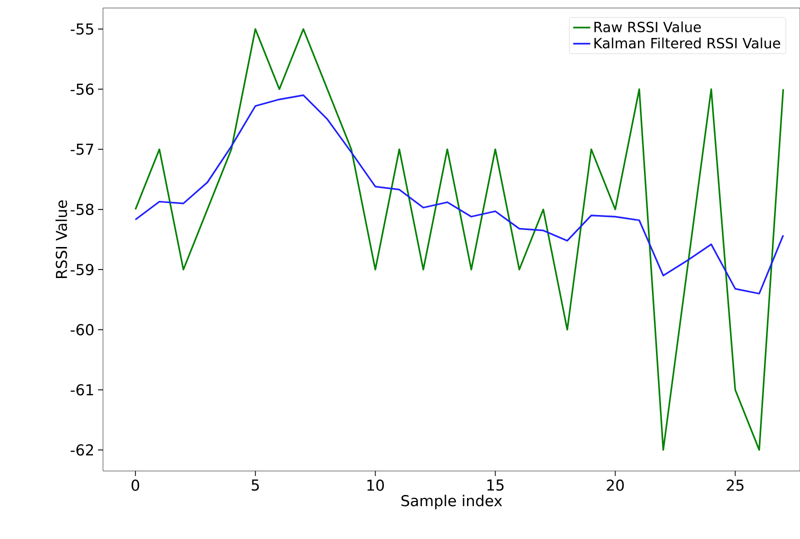  Describe the element at coordinates (82, 390) in the screenshot. I see `y-tick-label: -61` at that location.